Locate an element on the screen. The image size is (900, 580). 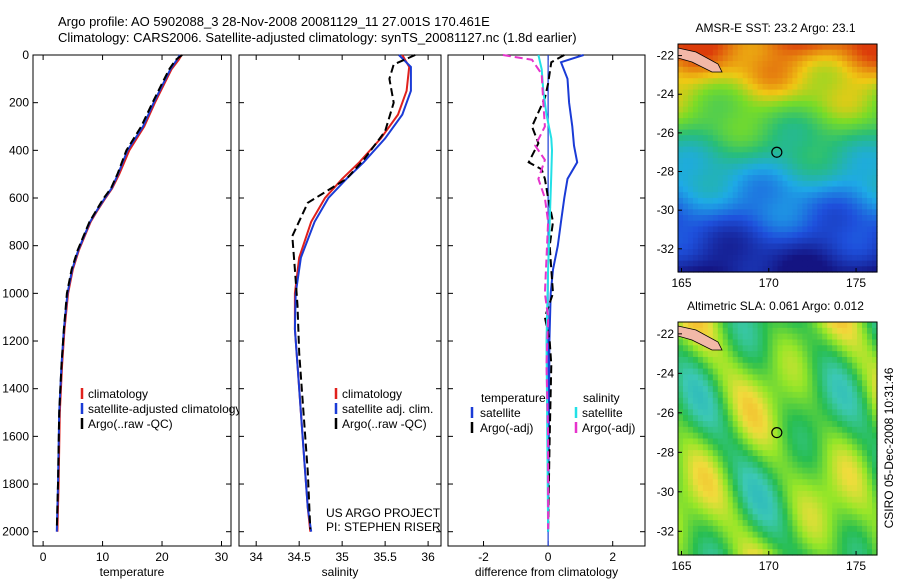
y-tick-label: 1400 is located at coordinates (15, 389).